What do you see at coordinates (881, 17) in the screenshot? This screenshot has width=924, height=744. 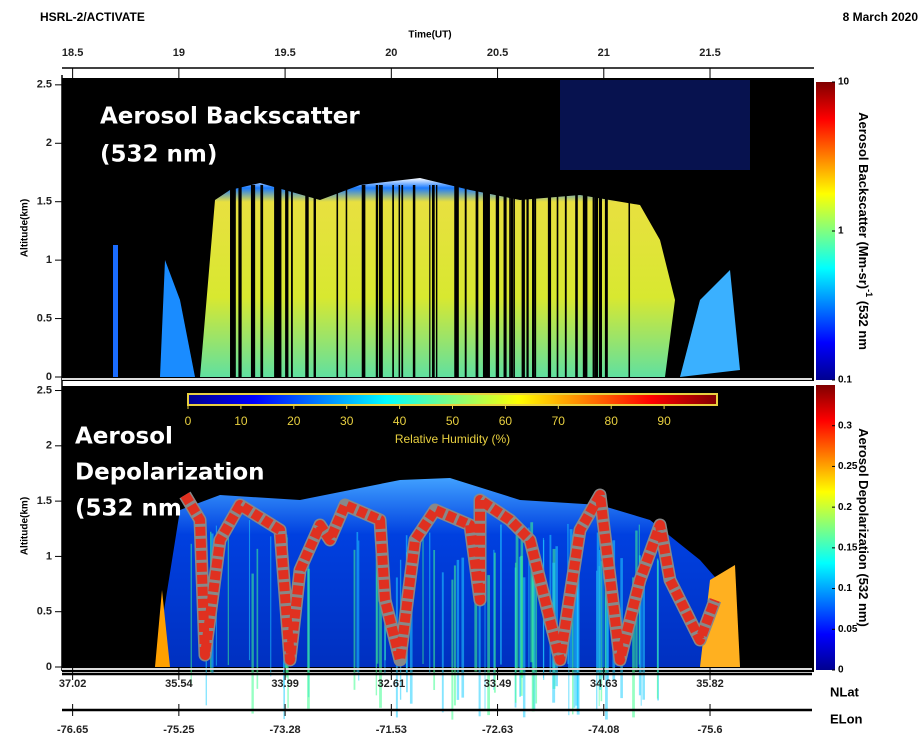 I see `date: 8 March 2020` at bounding box center [881, 17].